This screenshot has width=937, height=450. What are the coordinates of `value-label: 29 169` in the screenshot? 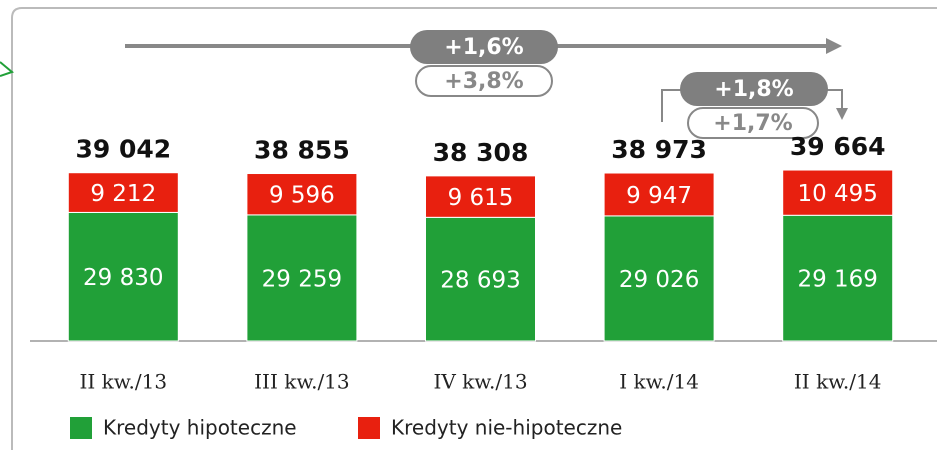 It's located at (837, 280).